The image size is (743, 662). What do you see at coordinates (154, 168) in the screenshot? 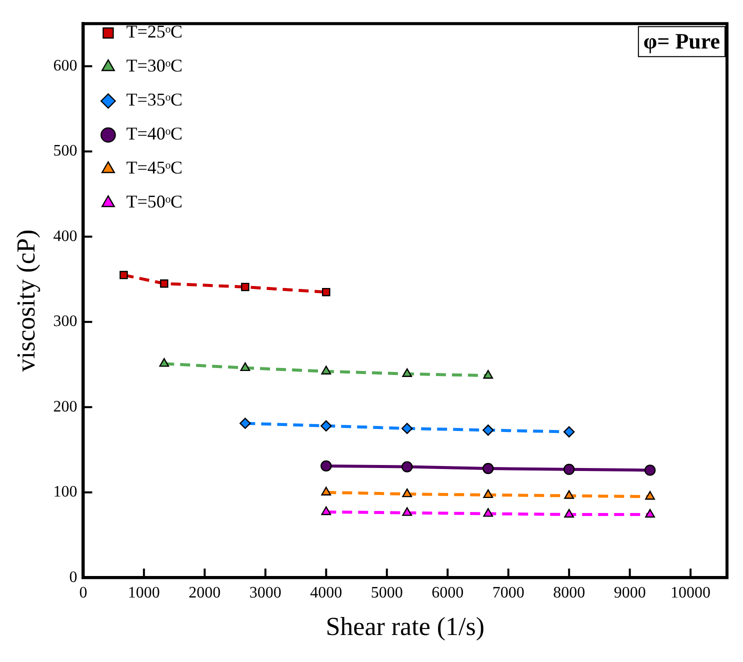
I see `legend-label: T=45ᵒC` at bounding box center [154, 168].